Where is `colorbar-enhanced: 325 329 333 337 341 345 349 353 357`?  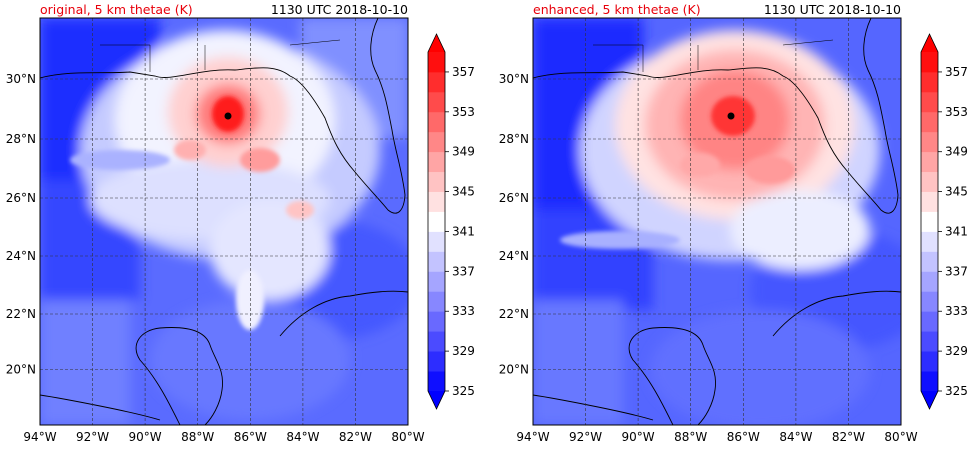
colorbar-enhanced: 325 329 333 337 341 345 349 353 357 is located at coordinates (944, 221).